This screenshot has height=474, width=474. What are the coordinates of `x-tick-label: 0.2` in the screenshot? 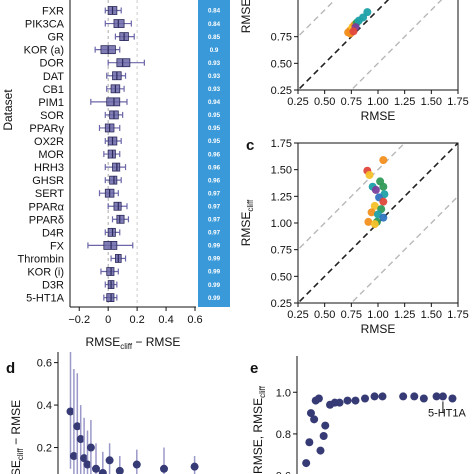 It's located at (136, 320).